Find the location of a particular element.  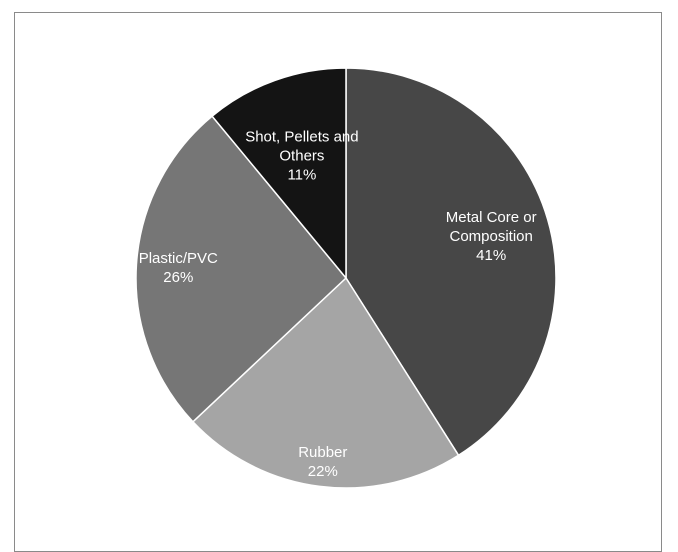

pie-category-label: Rubber is located at coordinates (322, 452).